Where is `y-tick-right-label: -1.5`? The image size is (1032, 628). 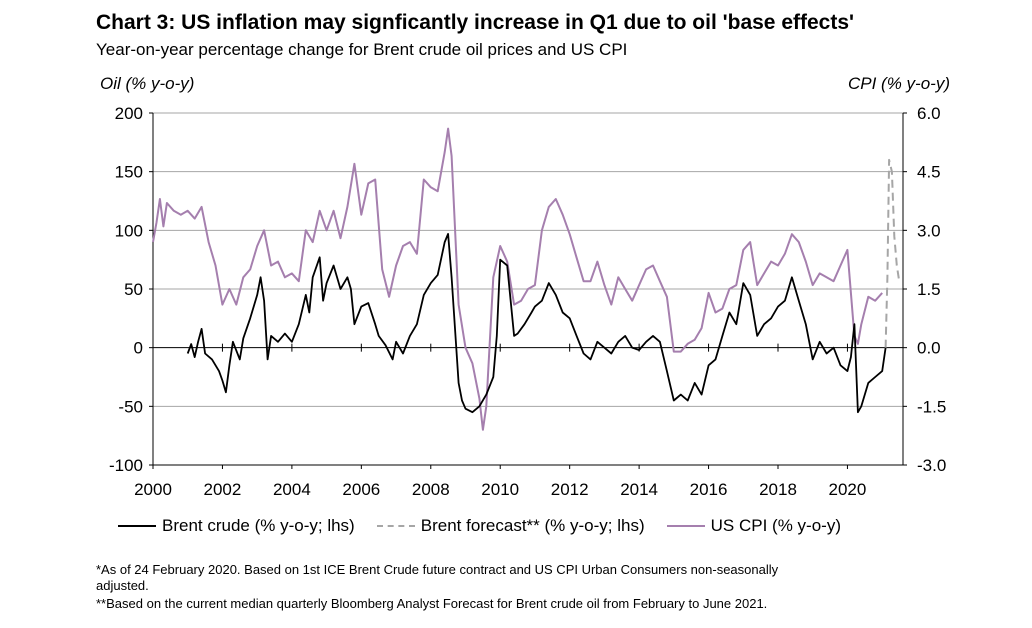 y-tick-right-label: -1.5 is located at coordinates (931, 406).